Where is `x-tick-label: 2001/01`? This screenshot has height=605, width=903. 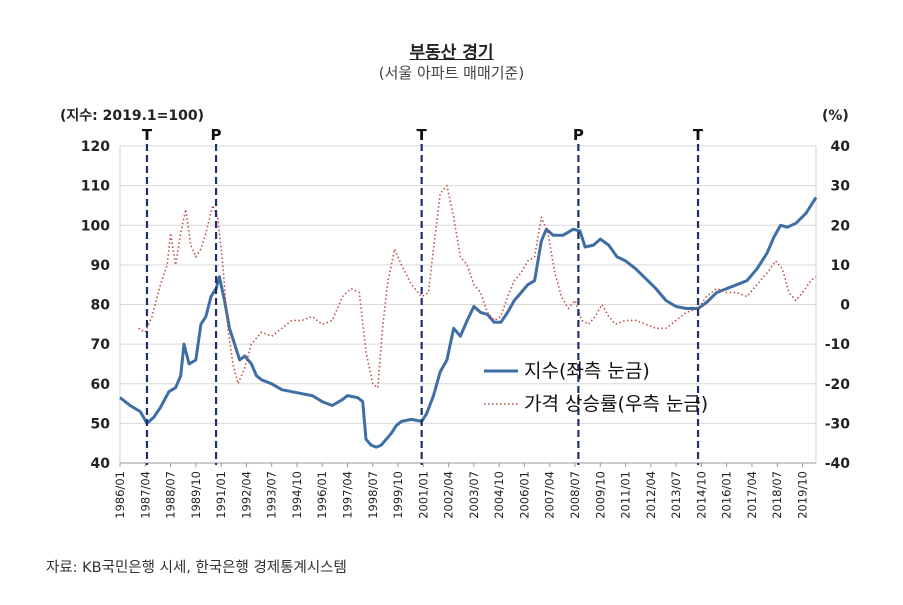
x-tick-label: 2001/01 is located at coordinates (423, 495).